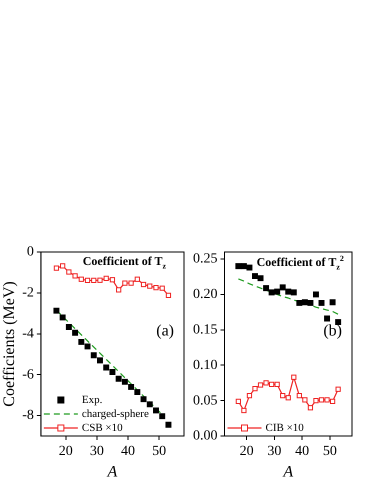  What do you see at coordinates (285, 428) in the screenshot?
I see `legend-label: CIB ×10` at bounding box center [285, 428].